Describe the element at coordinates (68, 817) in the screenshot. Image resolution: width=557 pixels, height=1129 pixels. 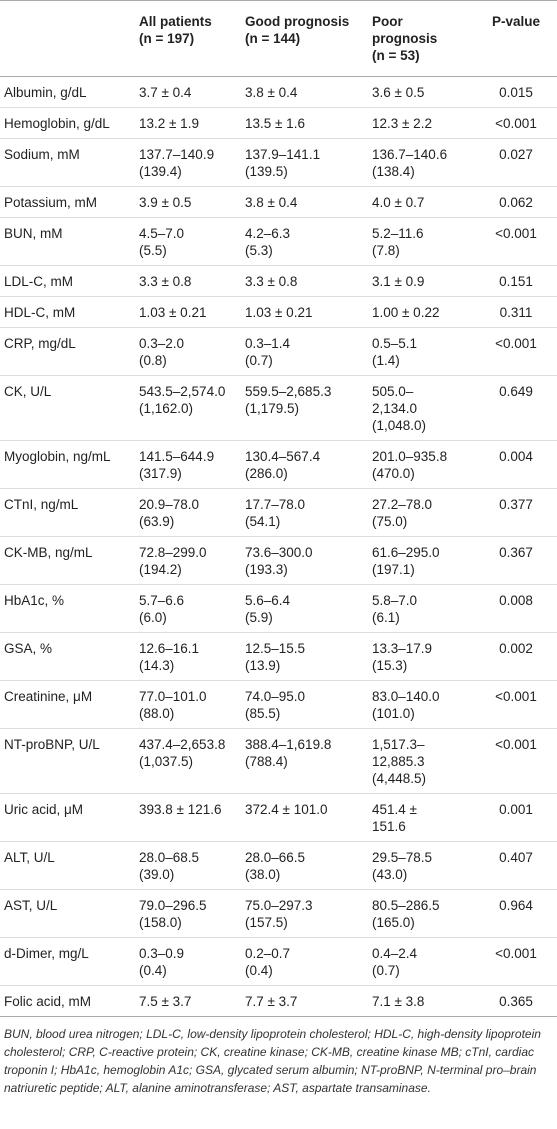
I see `row-label: Uric acid, μM` at that location.